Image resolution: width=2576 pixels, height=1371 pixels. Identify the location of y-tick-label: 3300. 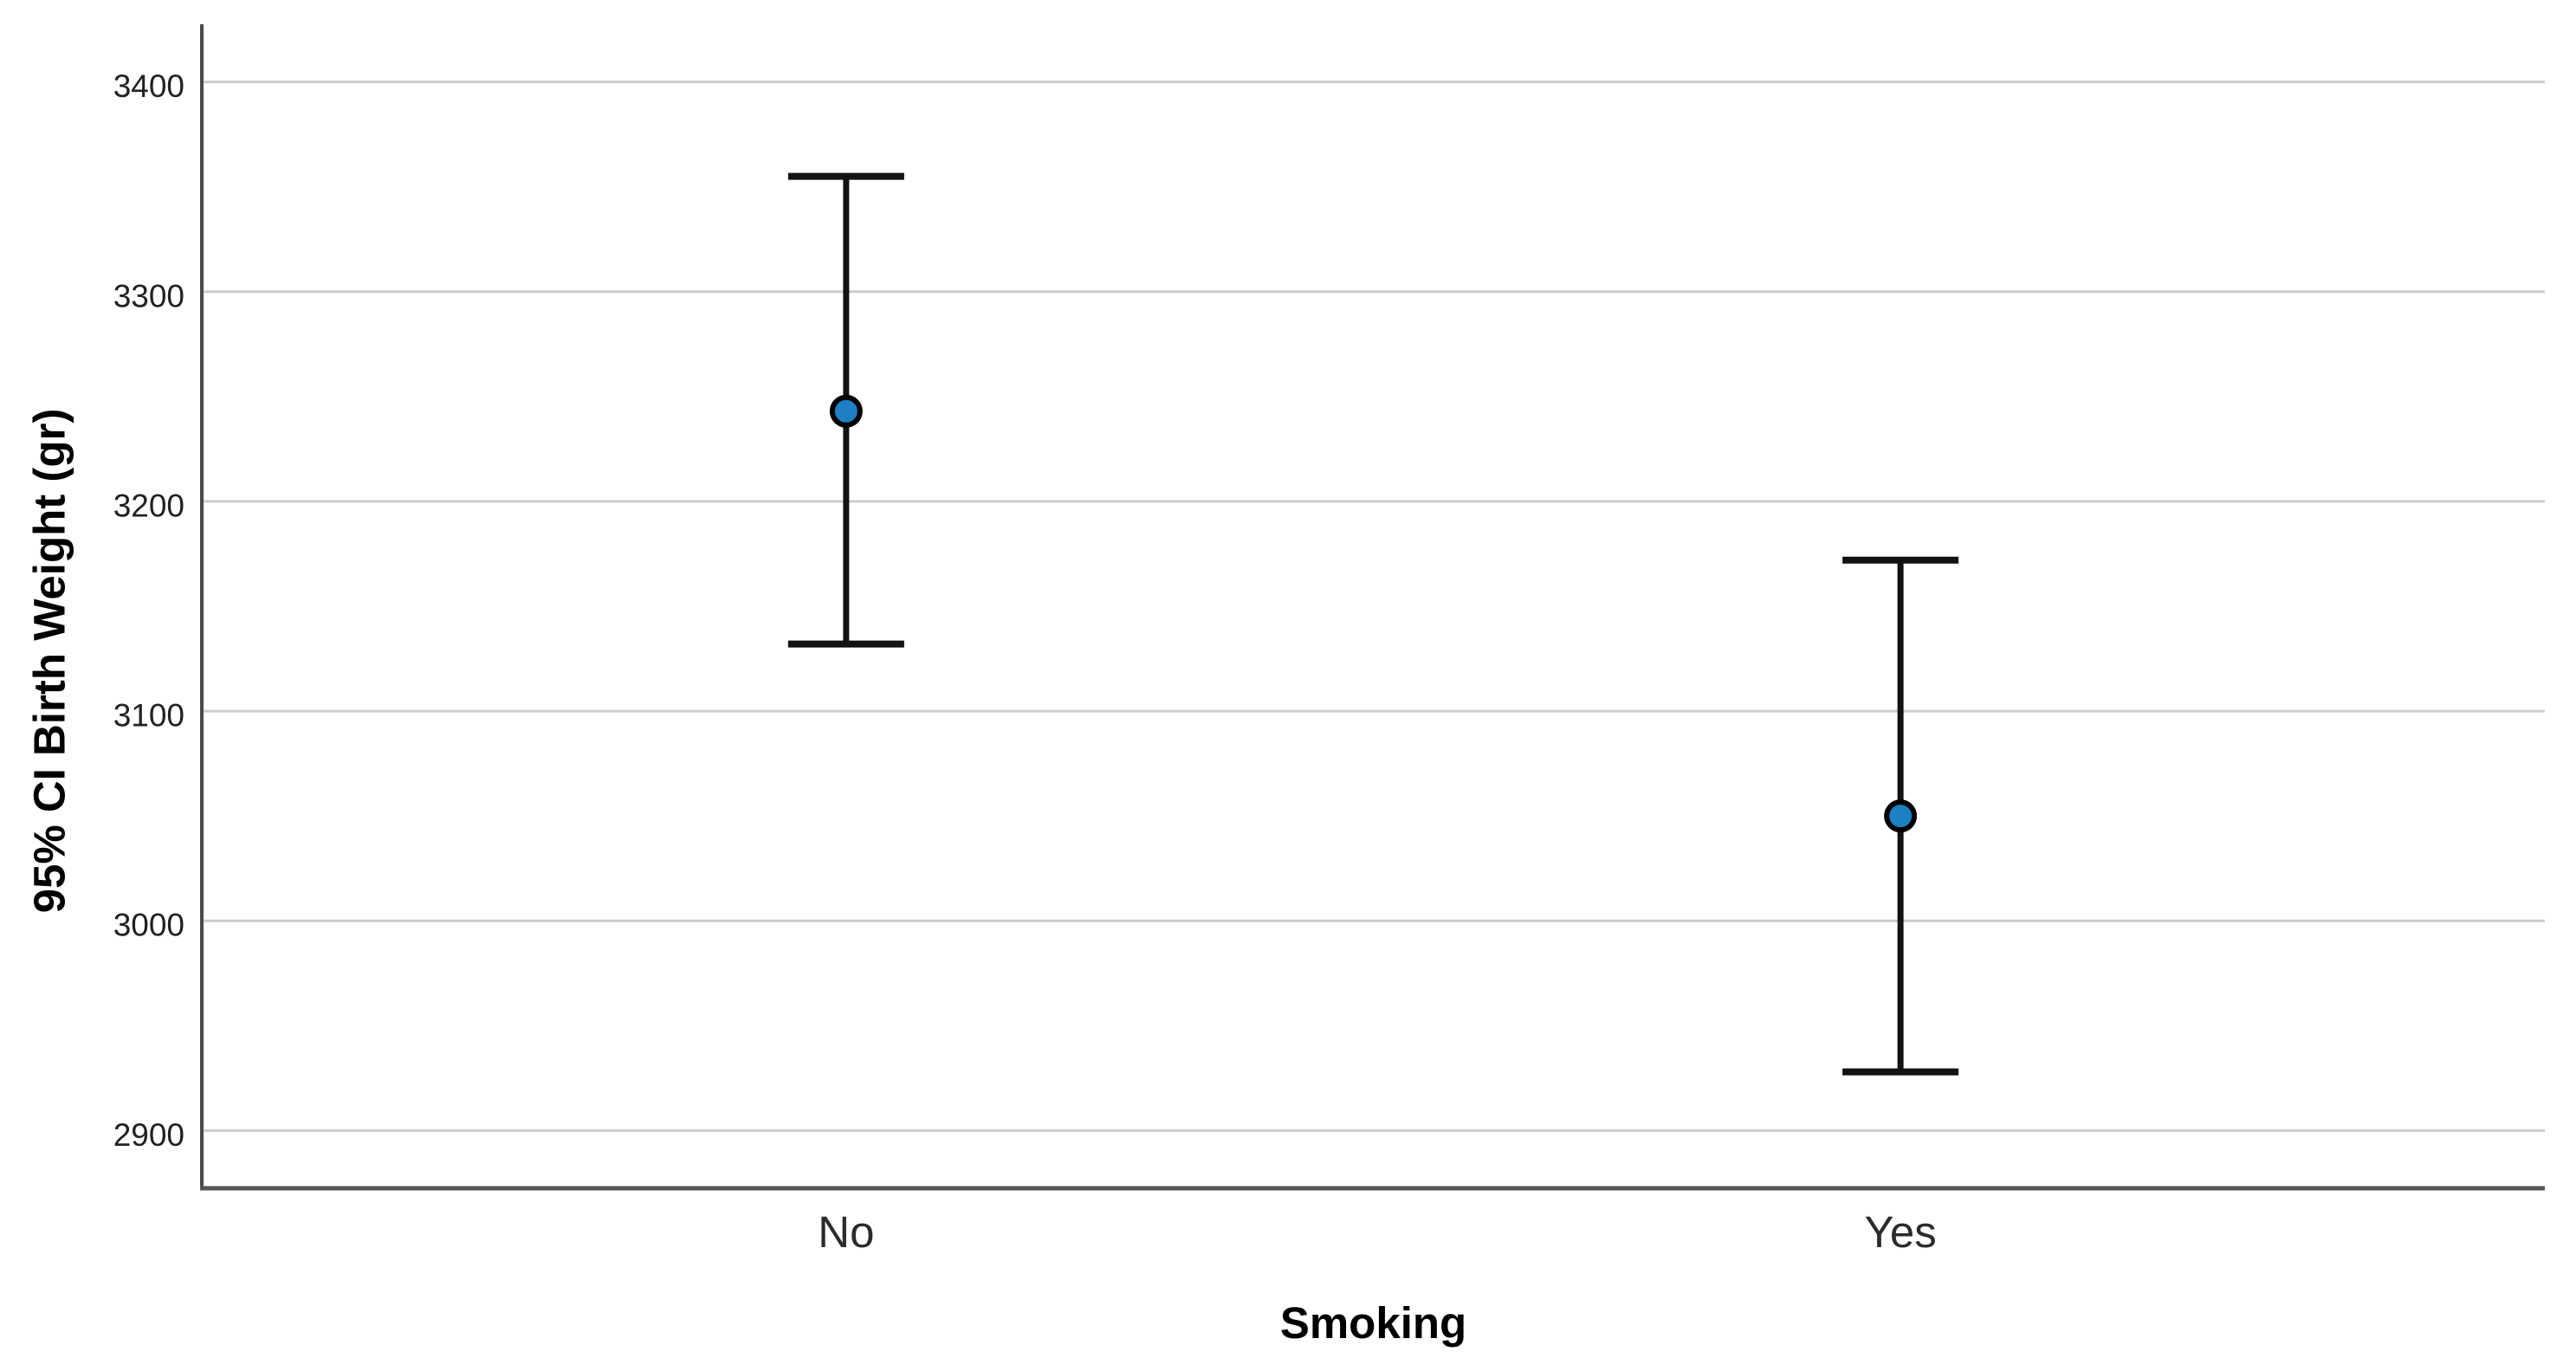
(148, 296).